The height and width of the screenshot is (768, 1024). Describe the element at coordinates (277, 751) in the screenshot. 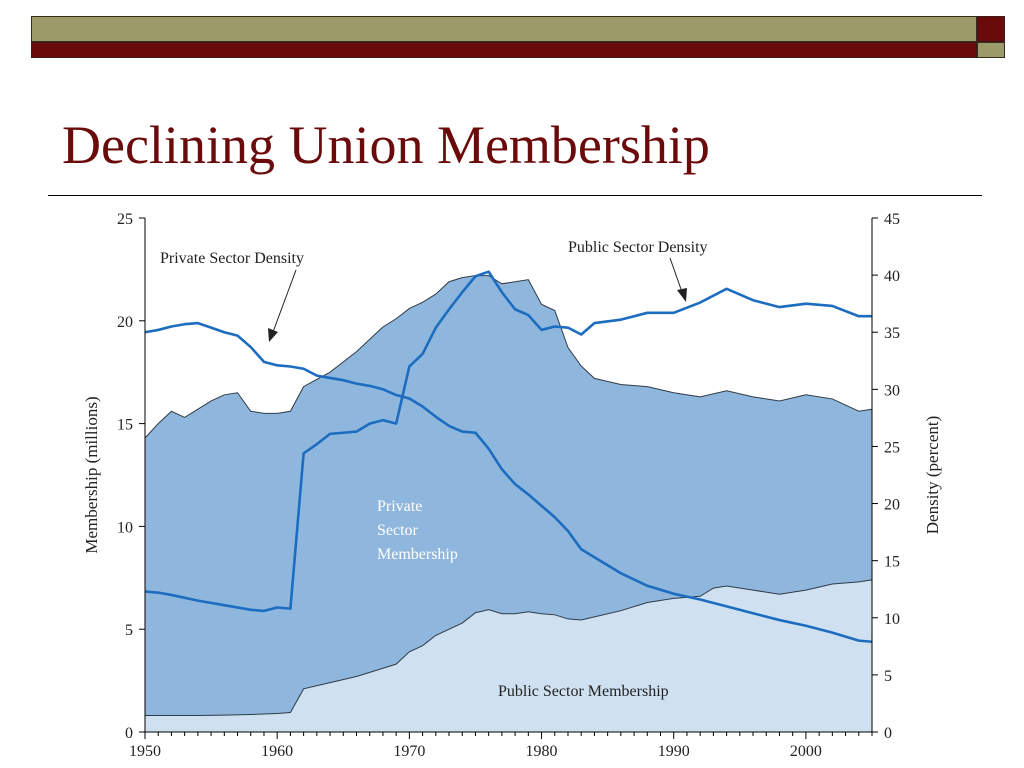

I see `x-tick-label: 1960` at that location.